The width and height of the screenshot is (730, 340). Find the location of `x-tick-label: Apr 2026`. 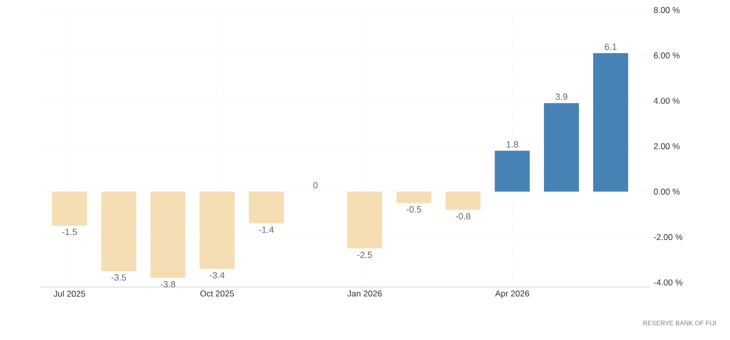

x-tick-label: Apr 2026 is located at coordinates (512, 294).